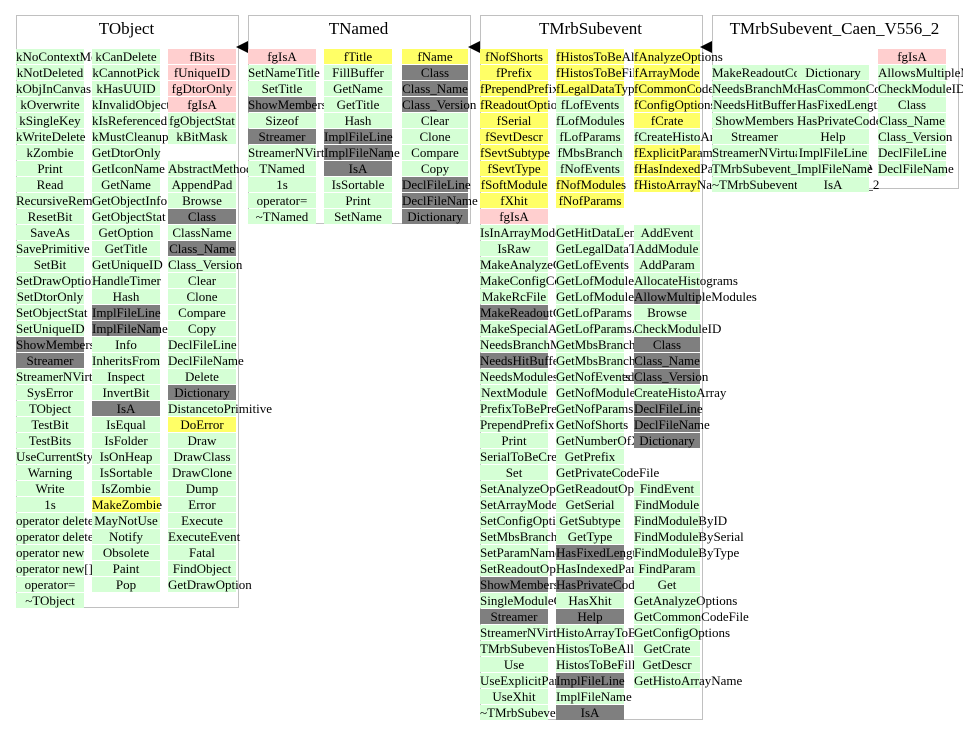 The height and width of the screenshot is (736, 963). Describe the element at coordinates (612, 648) in the screenshot. I see `class-member: HistosToBeAllocated` at that location.